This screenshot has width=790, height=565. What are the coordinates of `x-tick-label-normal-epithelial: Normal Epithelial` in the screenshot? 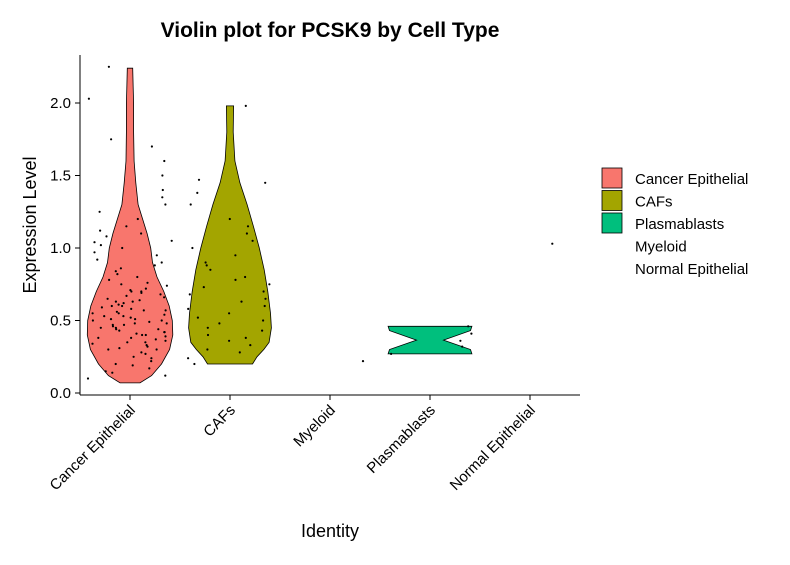 It's located at (493, 448).